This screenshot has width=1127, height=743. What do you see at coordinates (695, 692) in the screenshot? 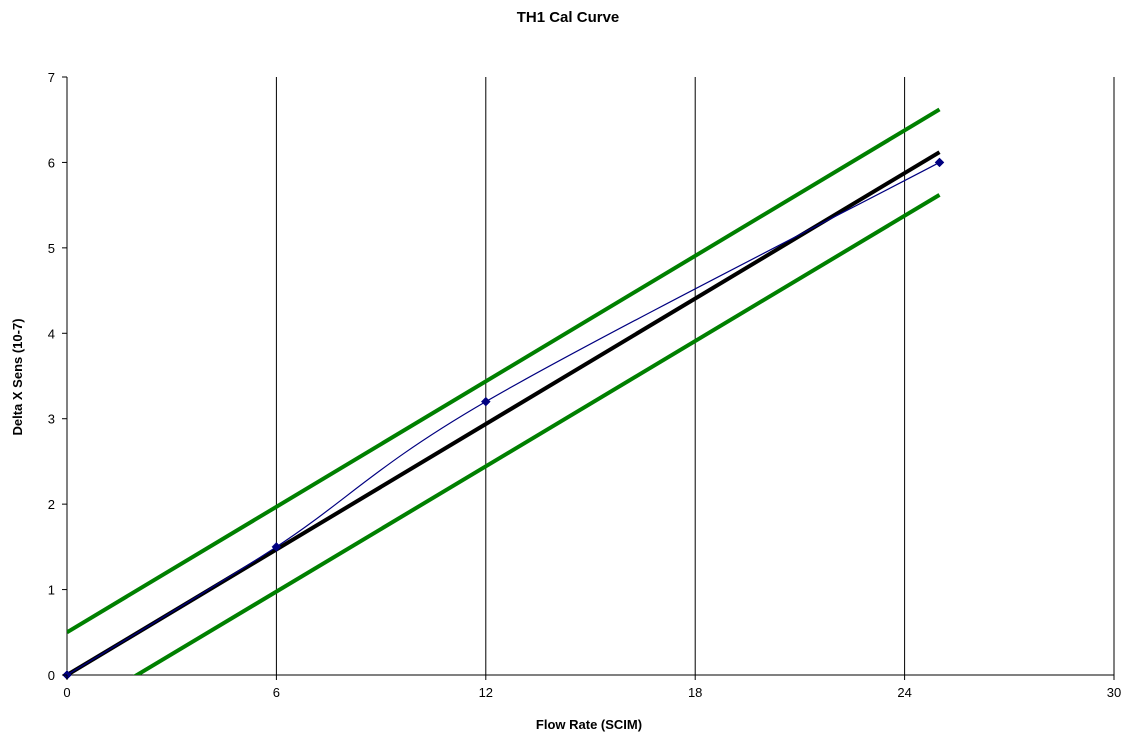
I see `x-tick-label-18: 18` at bounding box center [695, 692].